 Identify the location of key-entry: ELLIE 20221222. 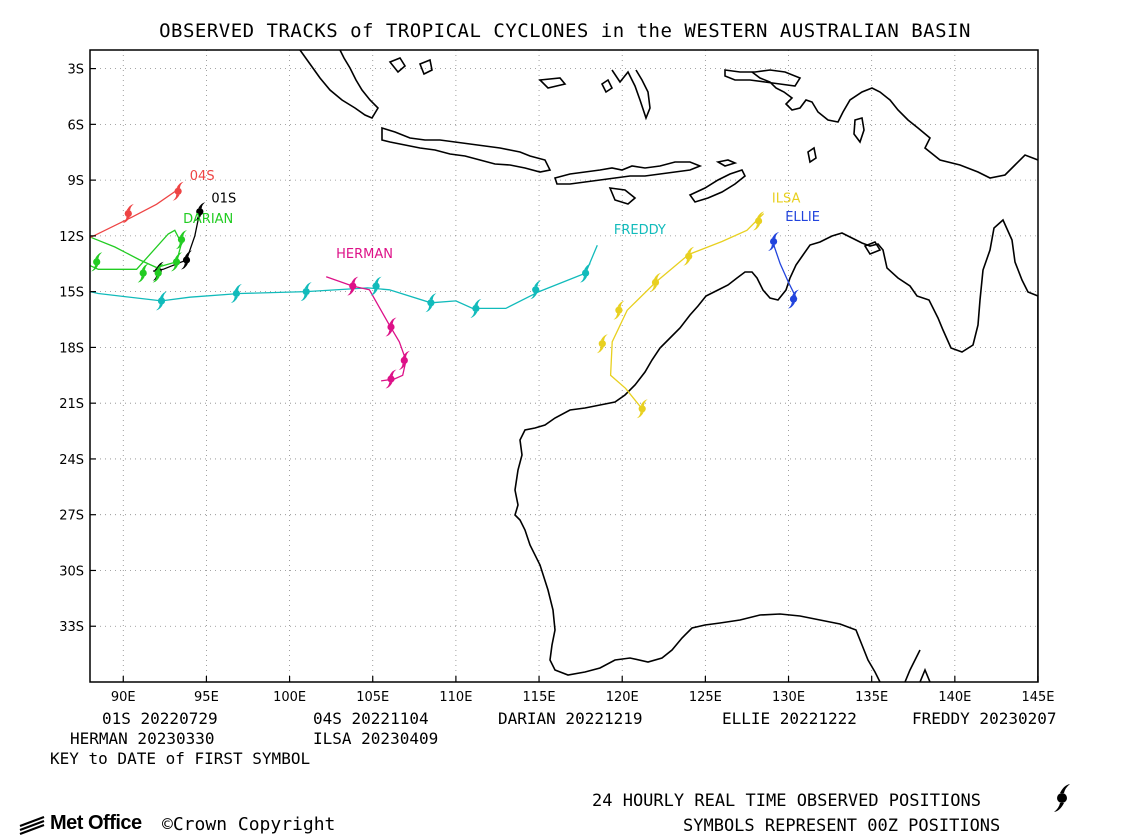
(789, 718).